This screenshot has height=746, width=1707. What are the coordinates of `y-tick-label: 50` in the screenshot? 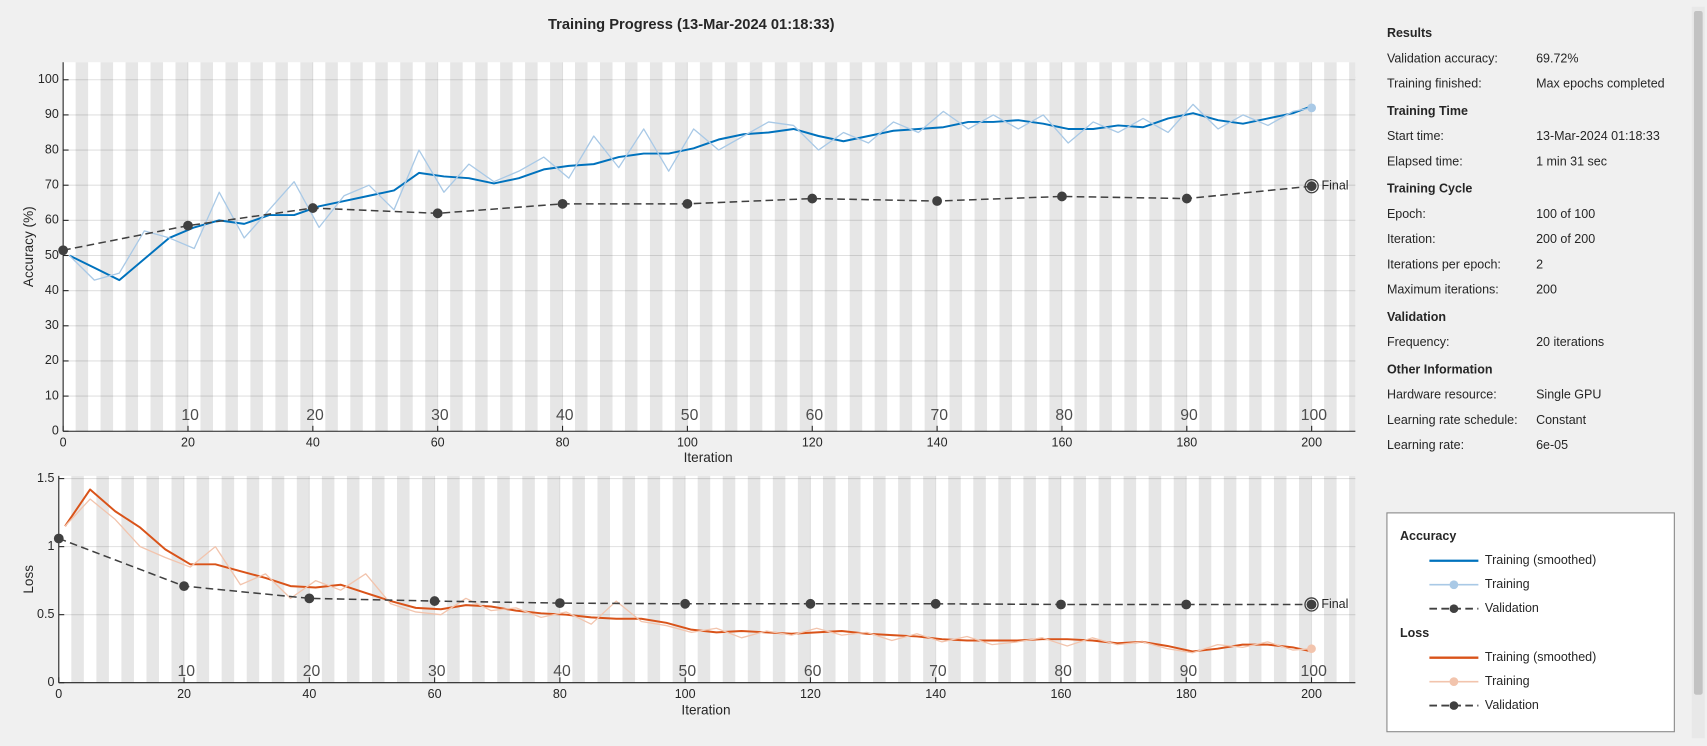 It's located at (52, 255).